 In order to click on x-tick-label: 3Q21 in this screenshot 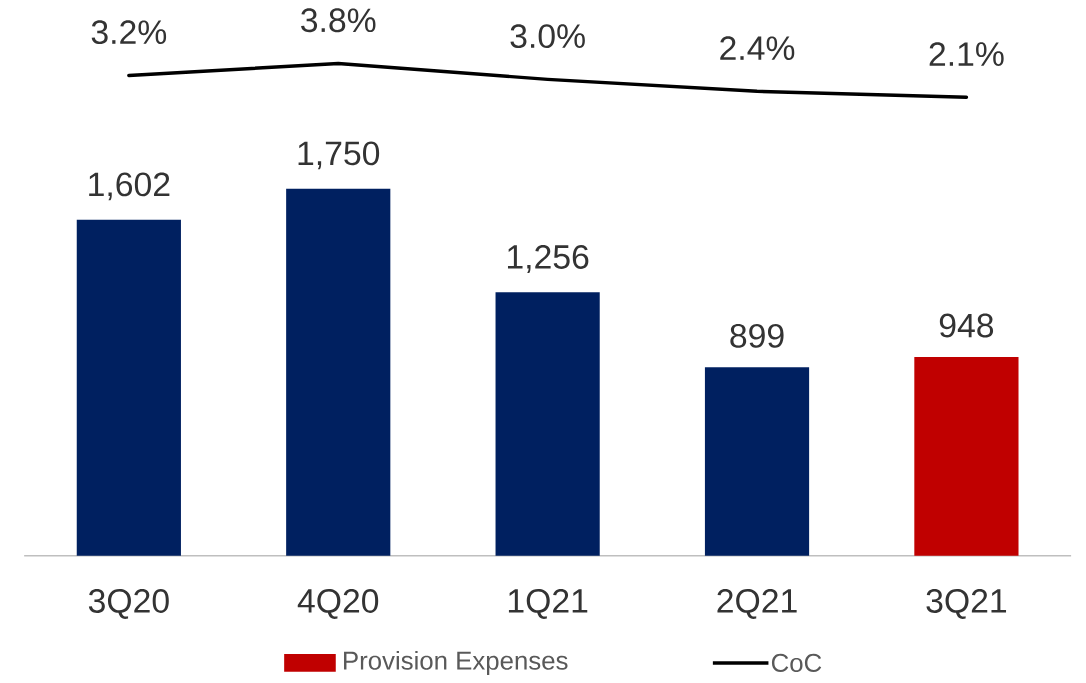, I will do `click(966, 604)`.